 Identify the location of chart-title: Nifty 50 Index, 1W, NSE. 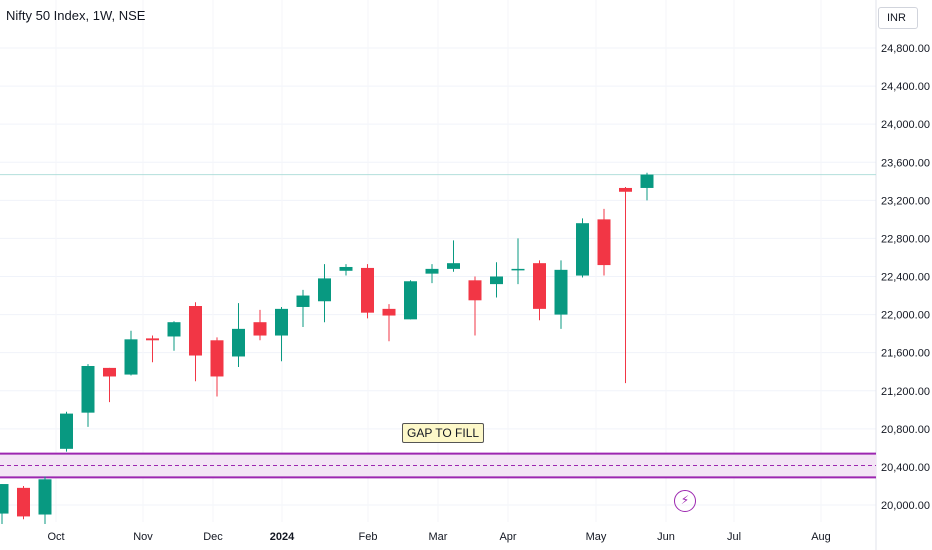
(76, 15).